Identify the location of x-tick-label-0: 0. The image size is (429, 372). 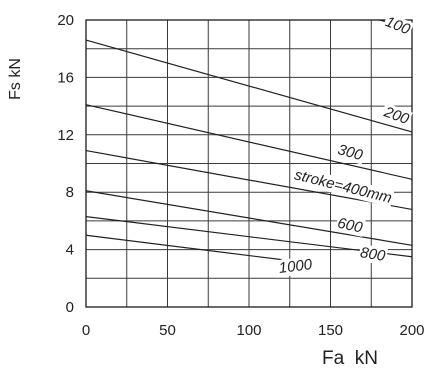
(86, 330).